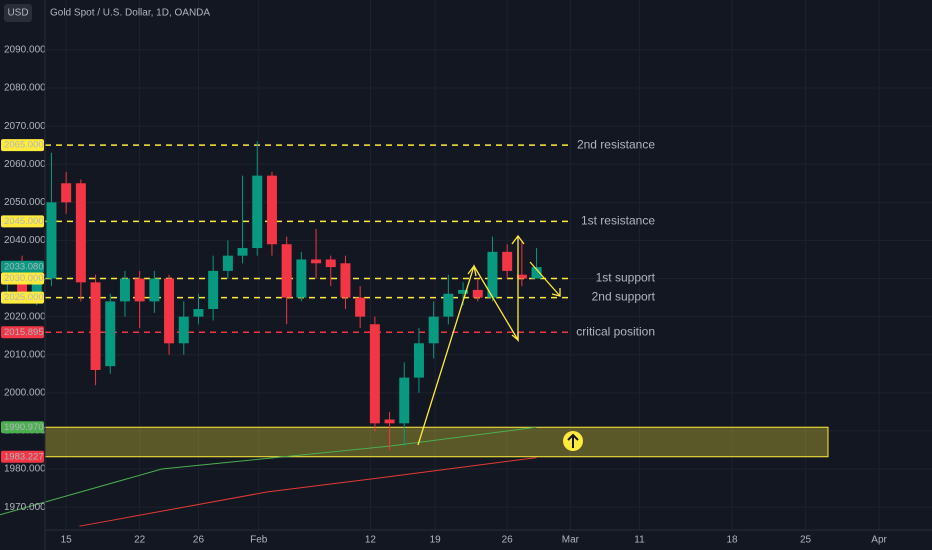 This screenshot has height=550, width=932. I want to click on price-tag-label: 1983.227, so click(24, 456).